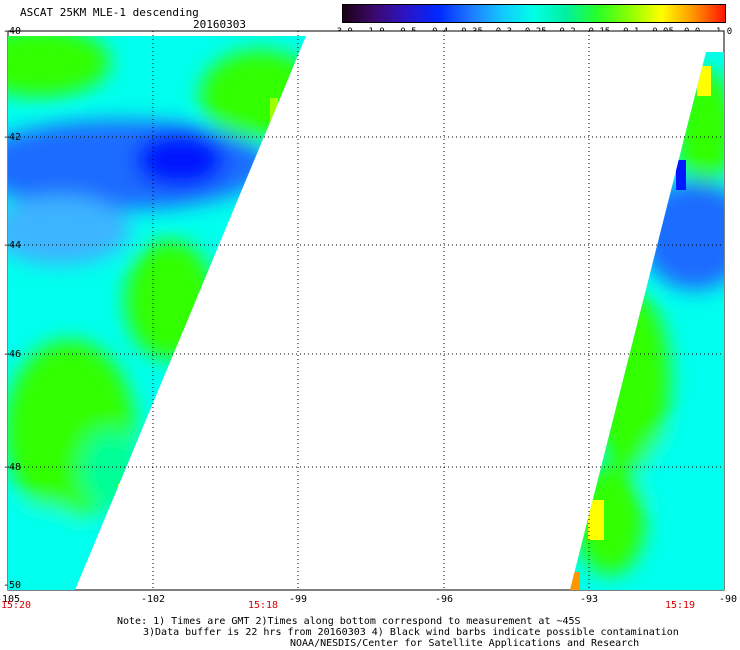 The image size is (740, 650). Describe the element at coordinates (12, 467) in the screenshot. I see `lat-label: -48` at that location.